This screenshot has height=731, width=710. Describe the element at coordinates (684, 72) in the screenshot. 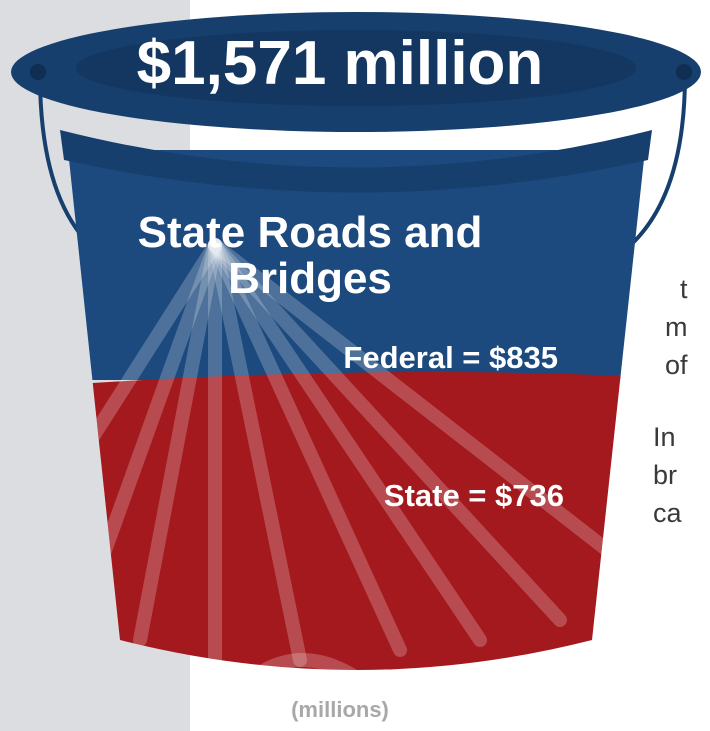

I see `rim-rivet-right` at that location.